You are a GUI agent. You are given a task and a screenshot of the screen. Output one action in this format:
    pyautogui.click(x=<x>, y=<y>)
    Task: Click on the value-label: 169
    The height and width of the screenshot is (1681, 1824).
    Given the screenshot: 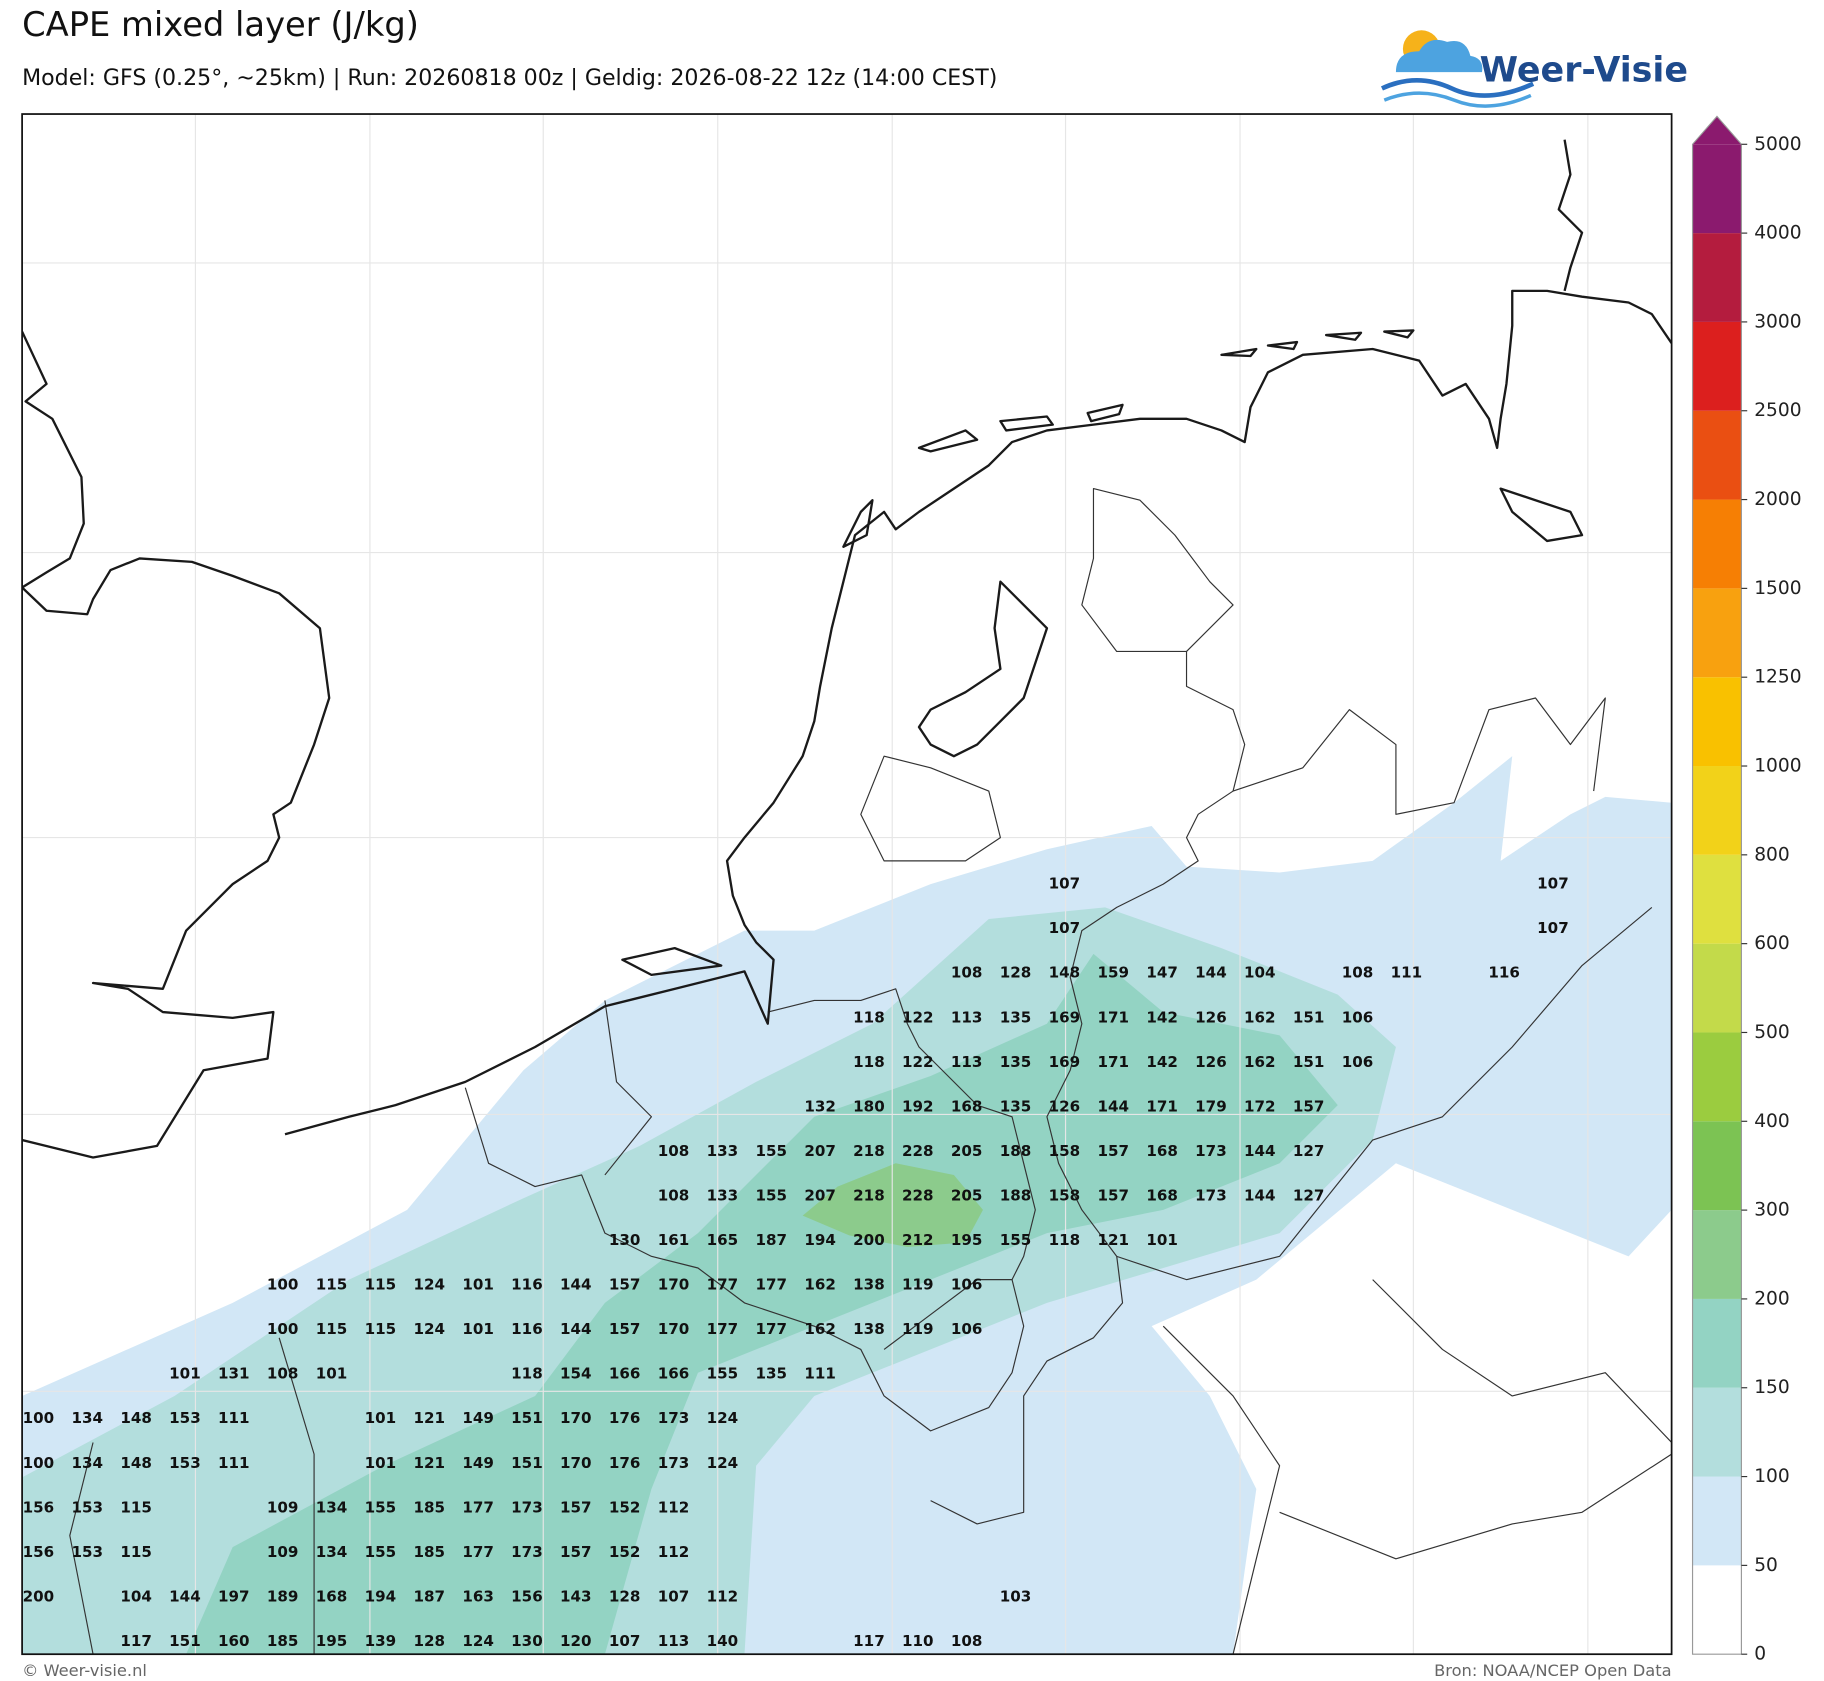 What is the action you would take?
    pyautogui.click(x=1065, y=1017)
    